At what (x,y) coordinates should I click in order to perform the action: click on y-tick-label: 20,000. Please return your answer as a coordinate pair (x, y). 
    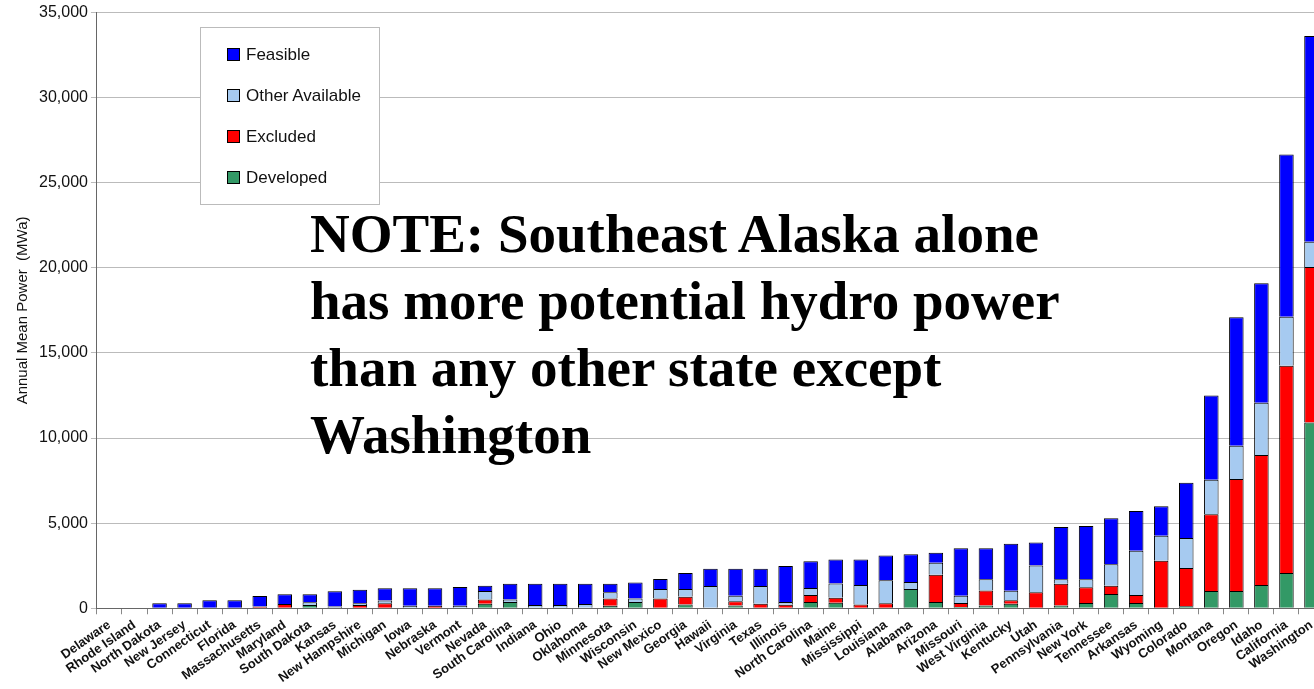
    Looking at the image, I should click on (64, 267).